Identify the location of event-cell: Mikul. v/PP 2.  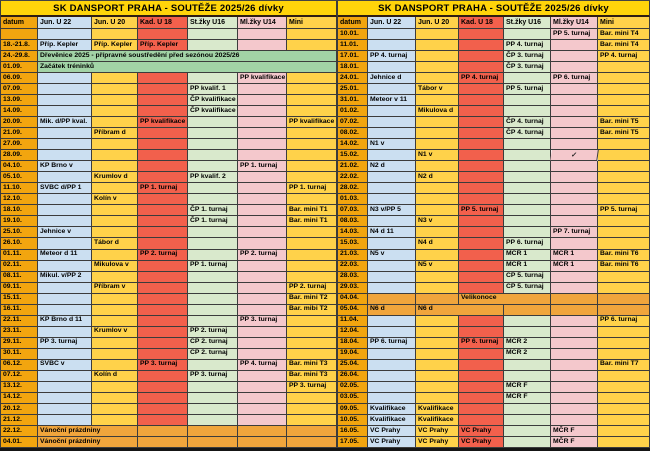
(65, 277).